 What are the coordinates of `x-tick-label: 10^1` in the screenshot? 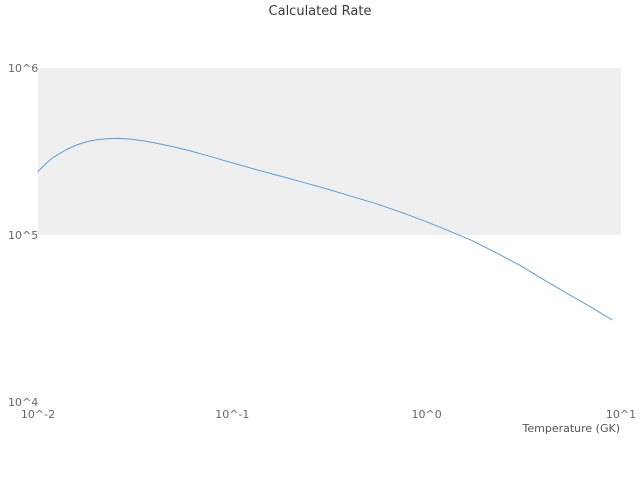 It's located at (621, 414).